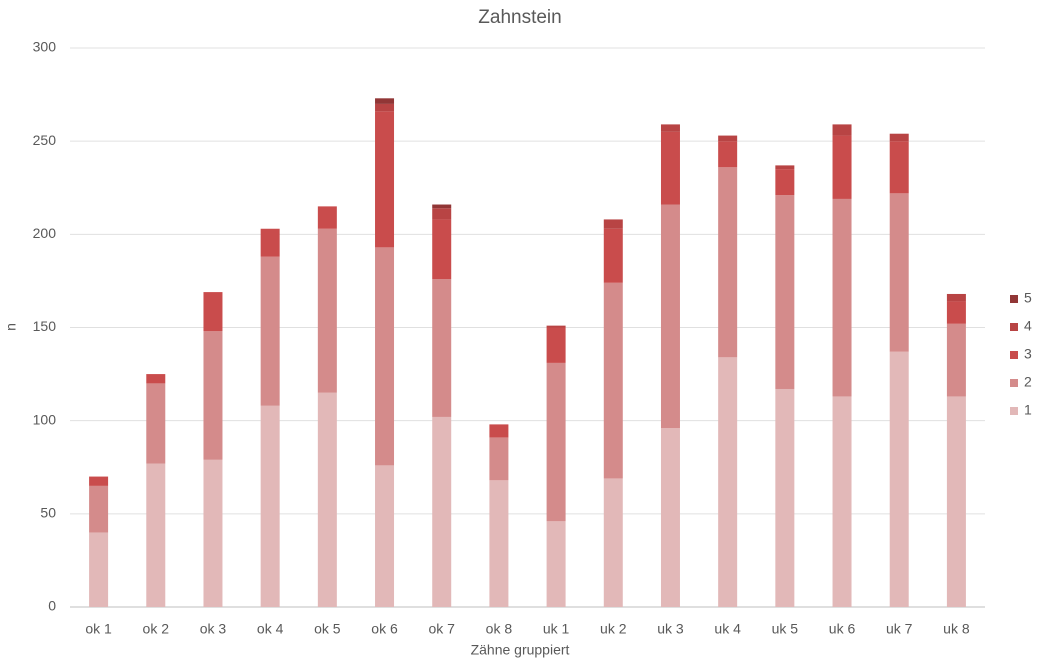  What do you see at coordinates (520, 650) in the screenshot?
I see `x-axis-title: Zähne gruppiert` at bounding box center [520, 650].